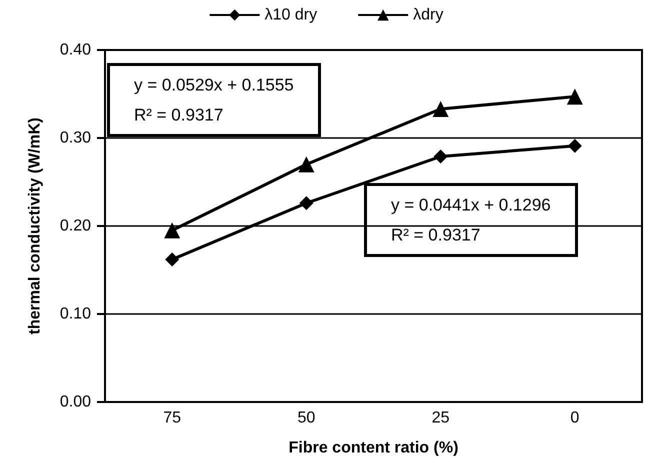 This screenshot has height=463, width=652. I want to click on x-tick-label: 50, so click(306, 418).